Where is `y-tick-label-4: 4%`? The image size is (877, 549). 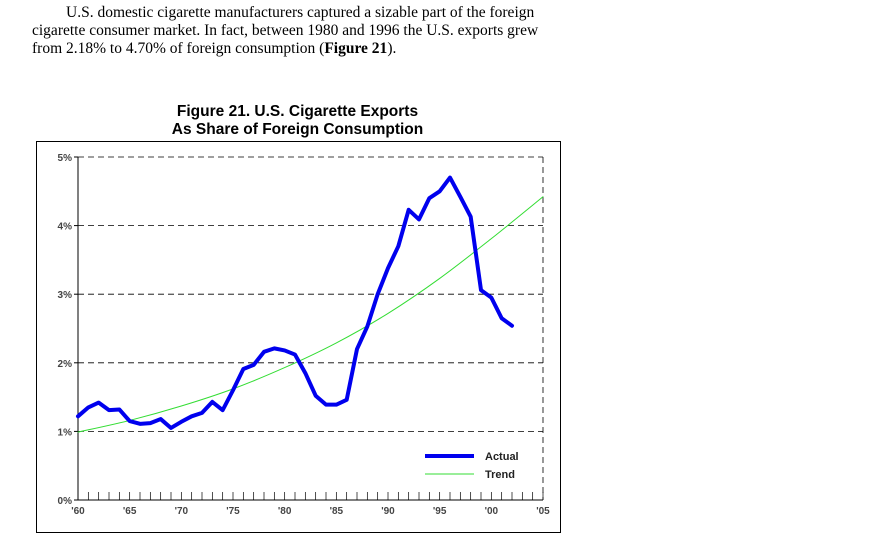 y-tick-label-4: 4% is located at coordinates (65, 227).